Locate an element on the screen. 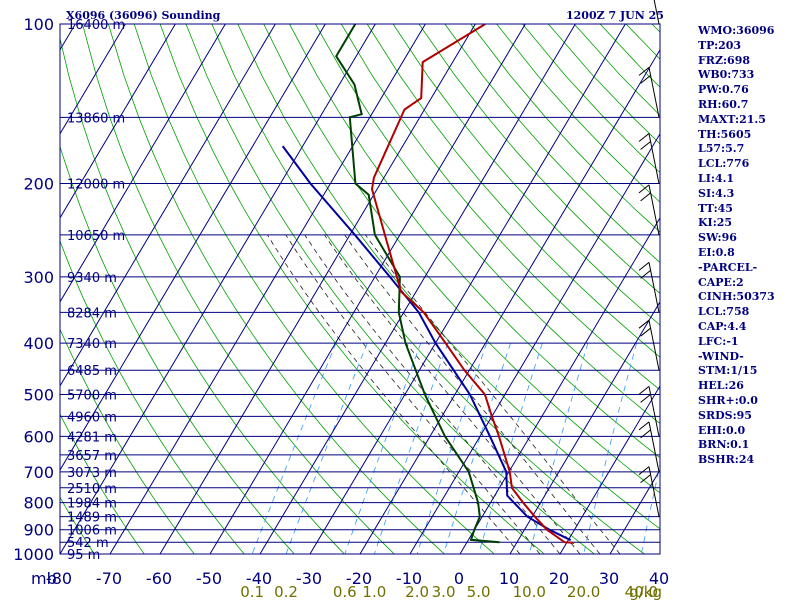  index-entry: WMO:36096 is located at coordinates (736, 30).